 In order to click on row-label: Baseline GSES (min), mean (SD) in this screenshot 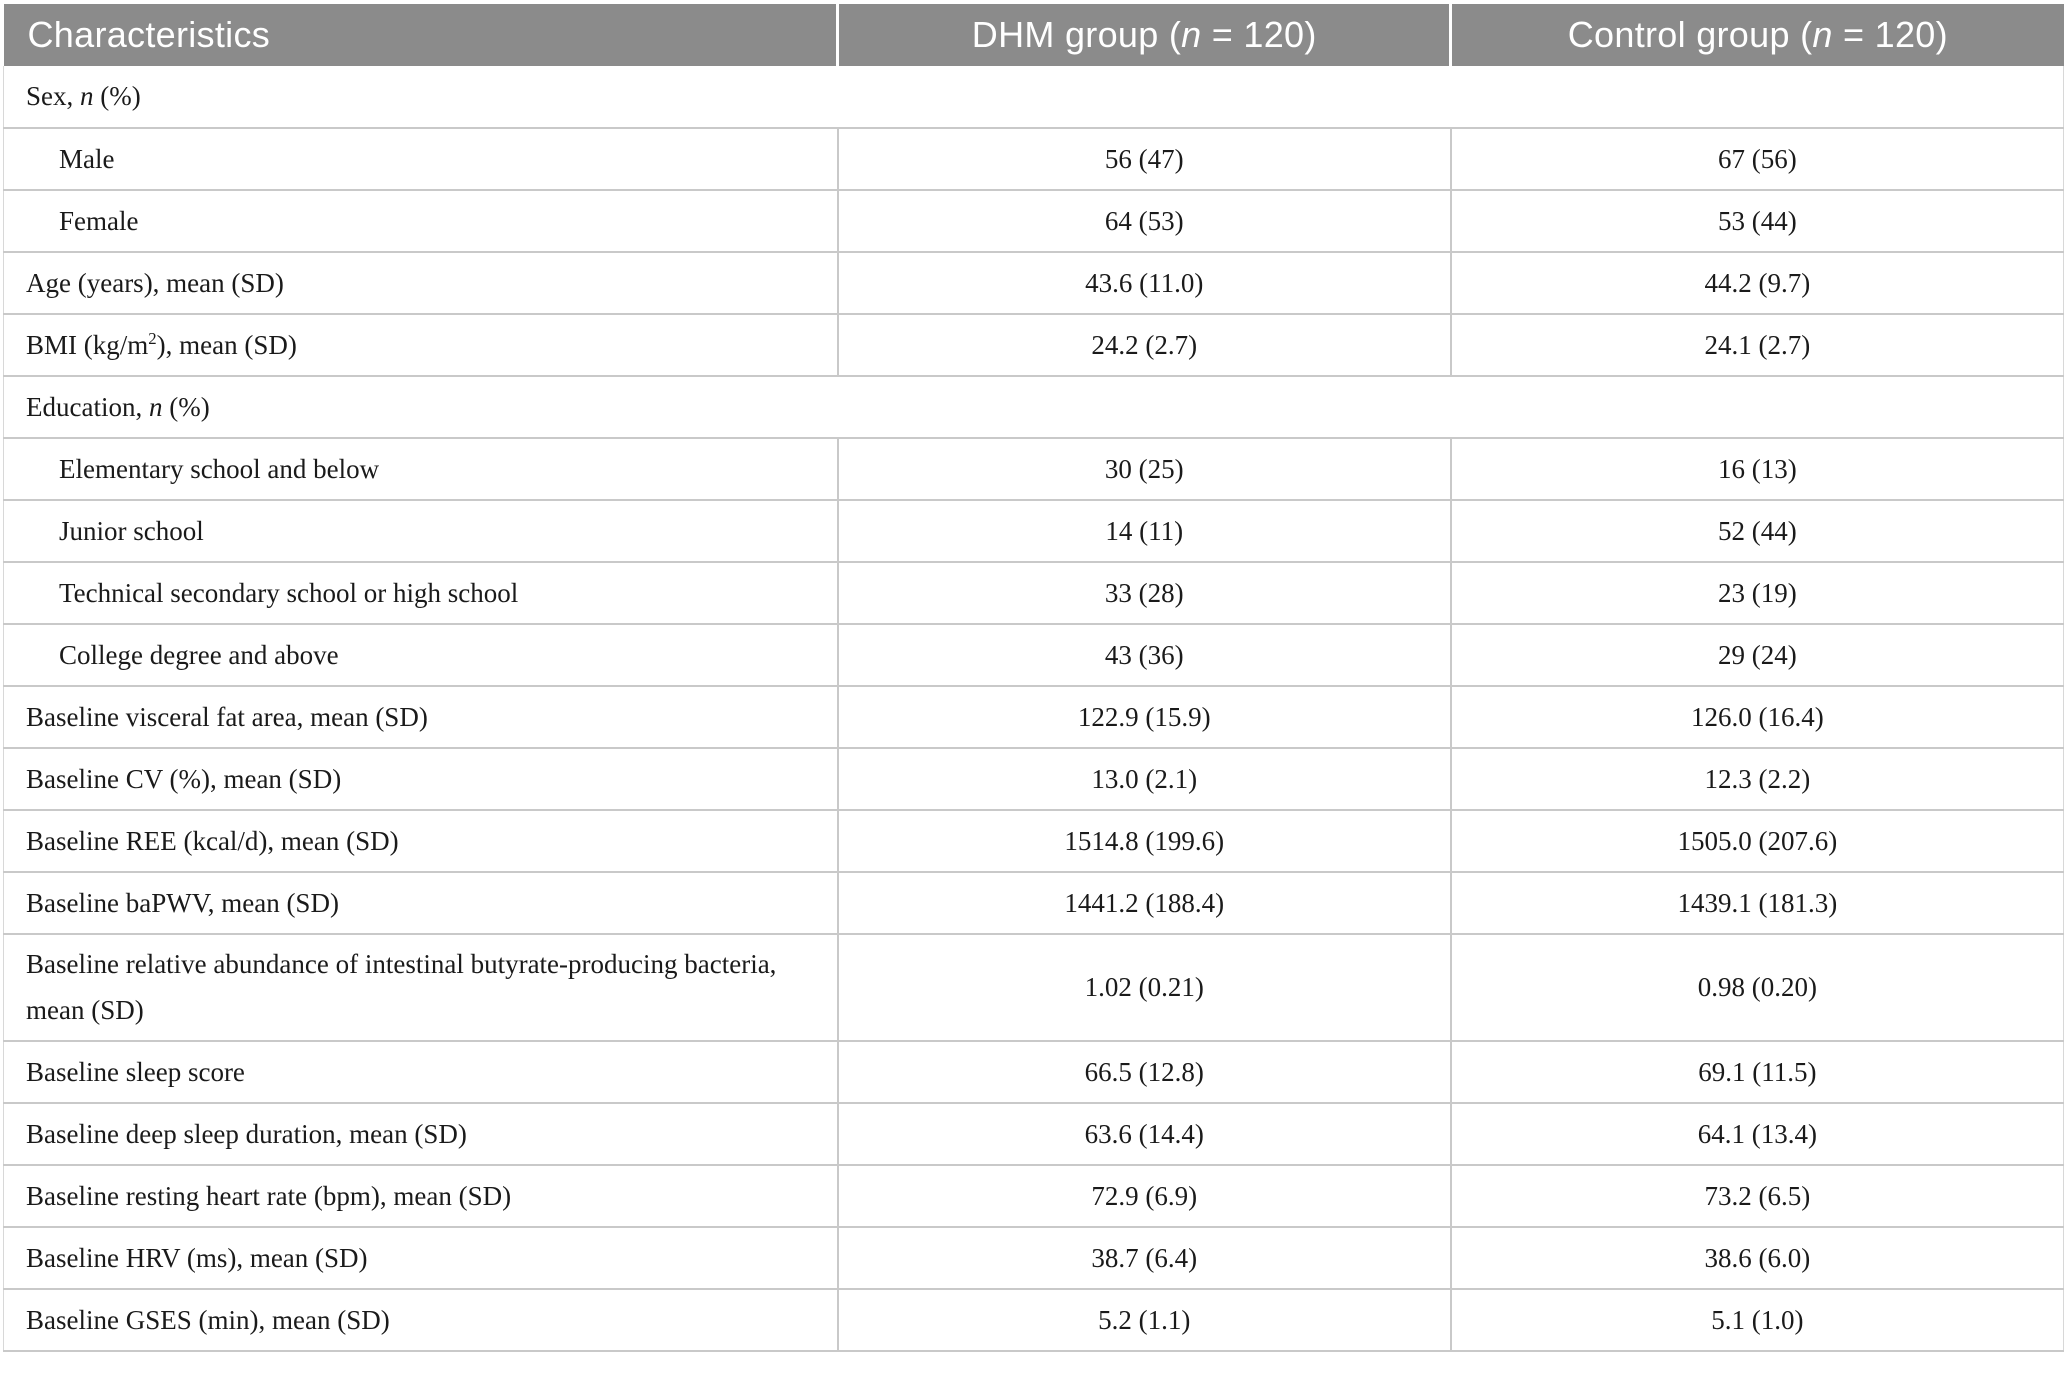, I will do `click(420, 1320)`.